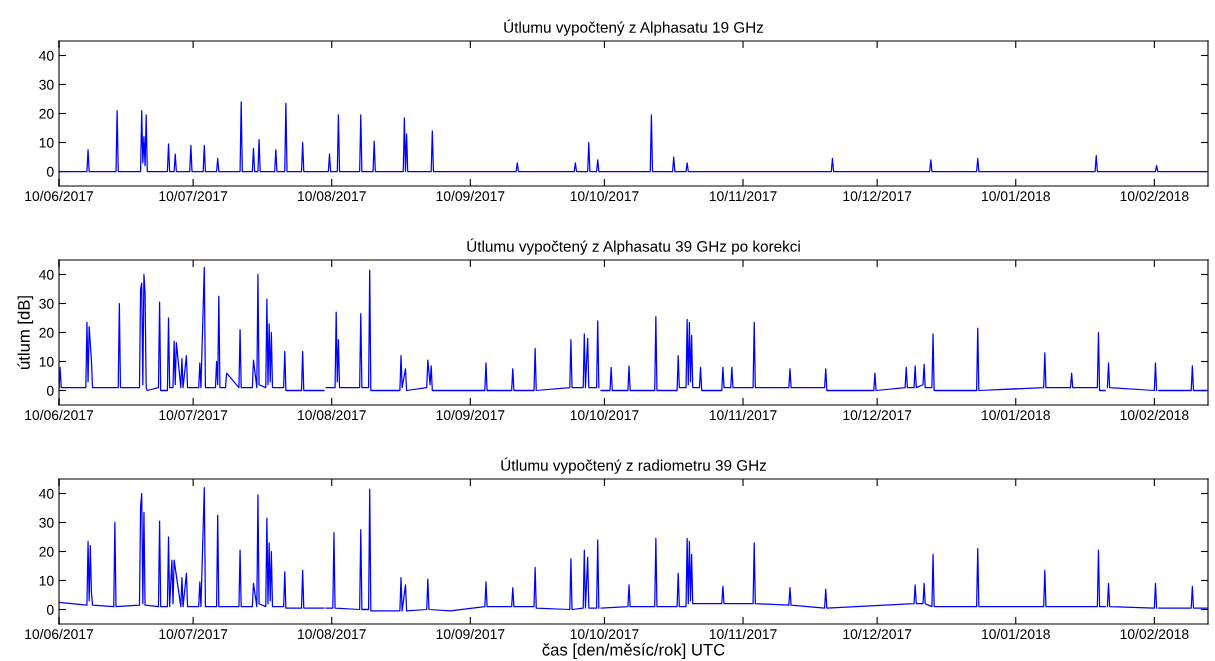  Describe the element at coordinates (633, 651) in the screenshot. I see `x-axis-title: čas [den/měsíc/rok] UTC` at that location.